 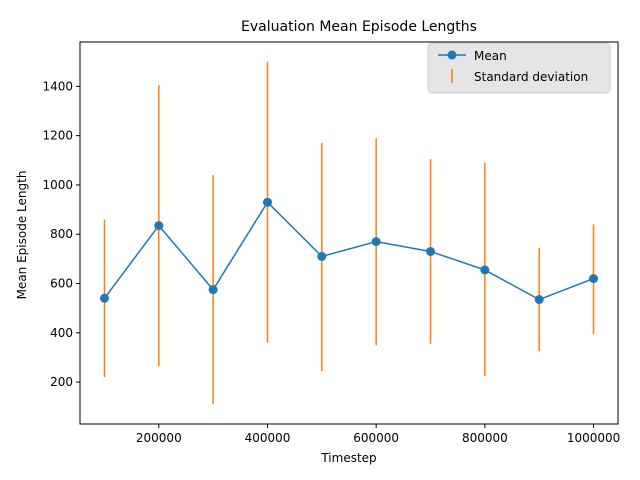 What do you see at coordinates (452, 55) in the screenshot?
I see `legend-mean-marker` at bounding box center [452, 55].